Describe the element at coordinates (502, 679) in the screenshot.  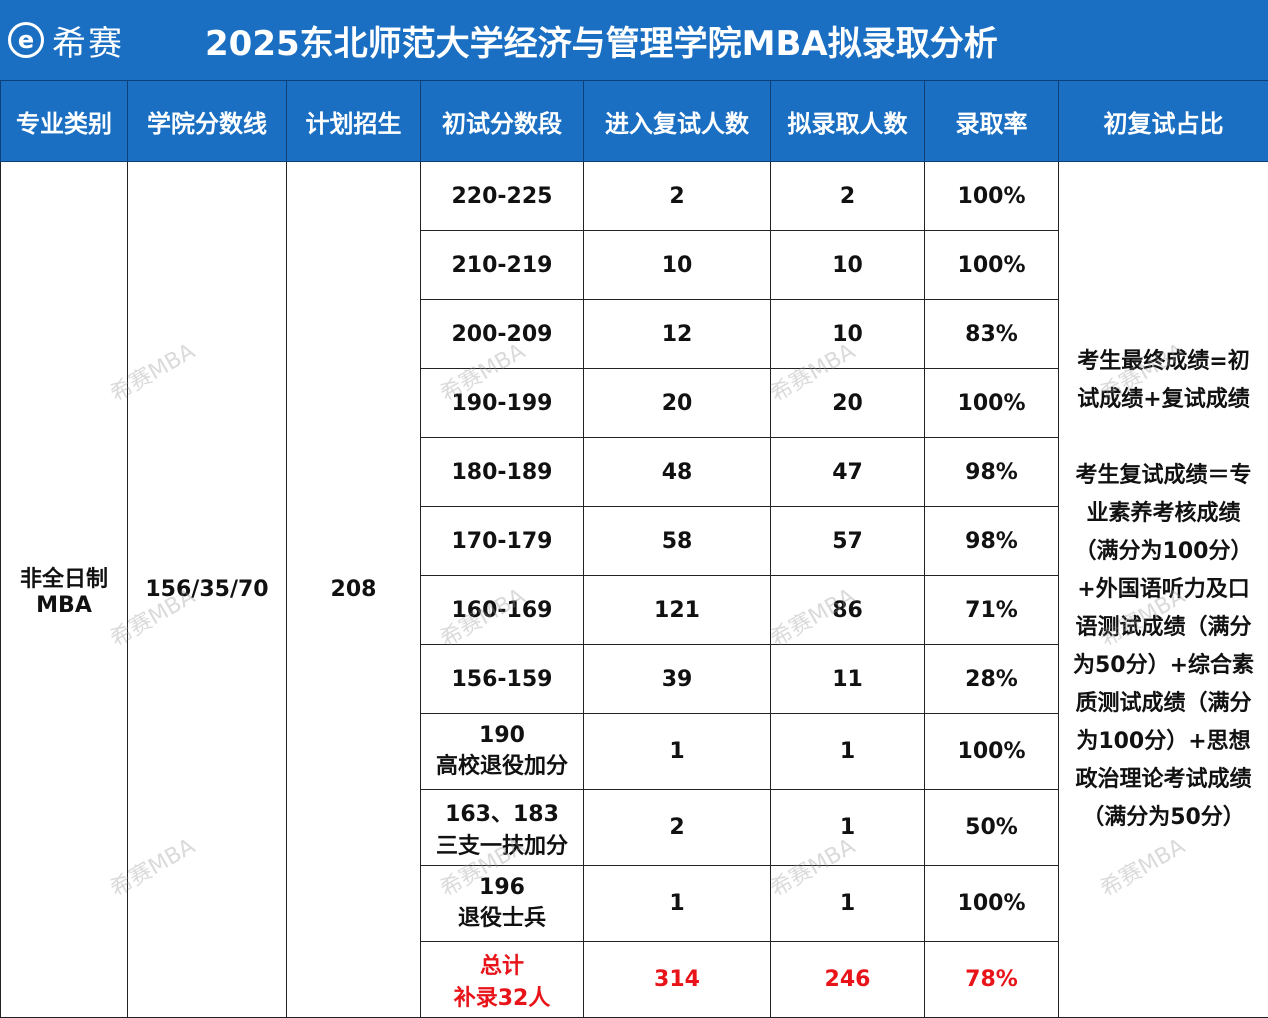
I see `range-cell: 156-159` at that location.